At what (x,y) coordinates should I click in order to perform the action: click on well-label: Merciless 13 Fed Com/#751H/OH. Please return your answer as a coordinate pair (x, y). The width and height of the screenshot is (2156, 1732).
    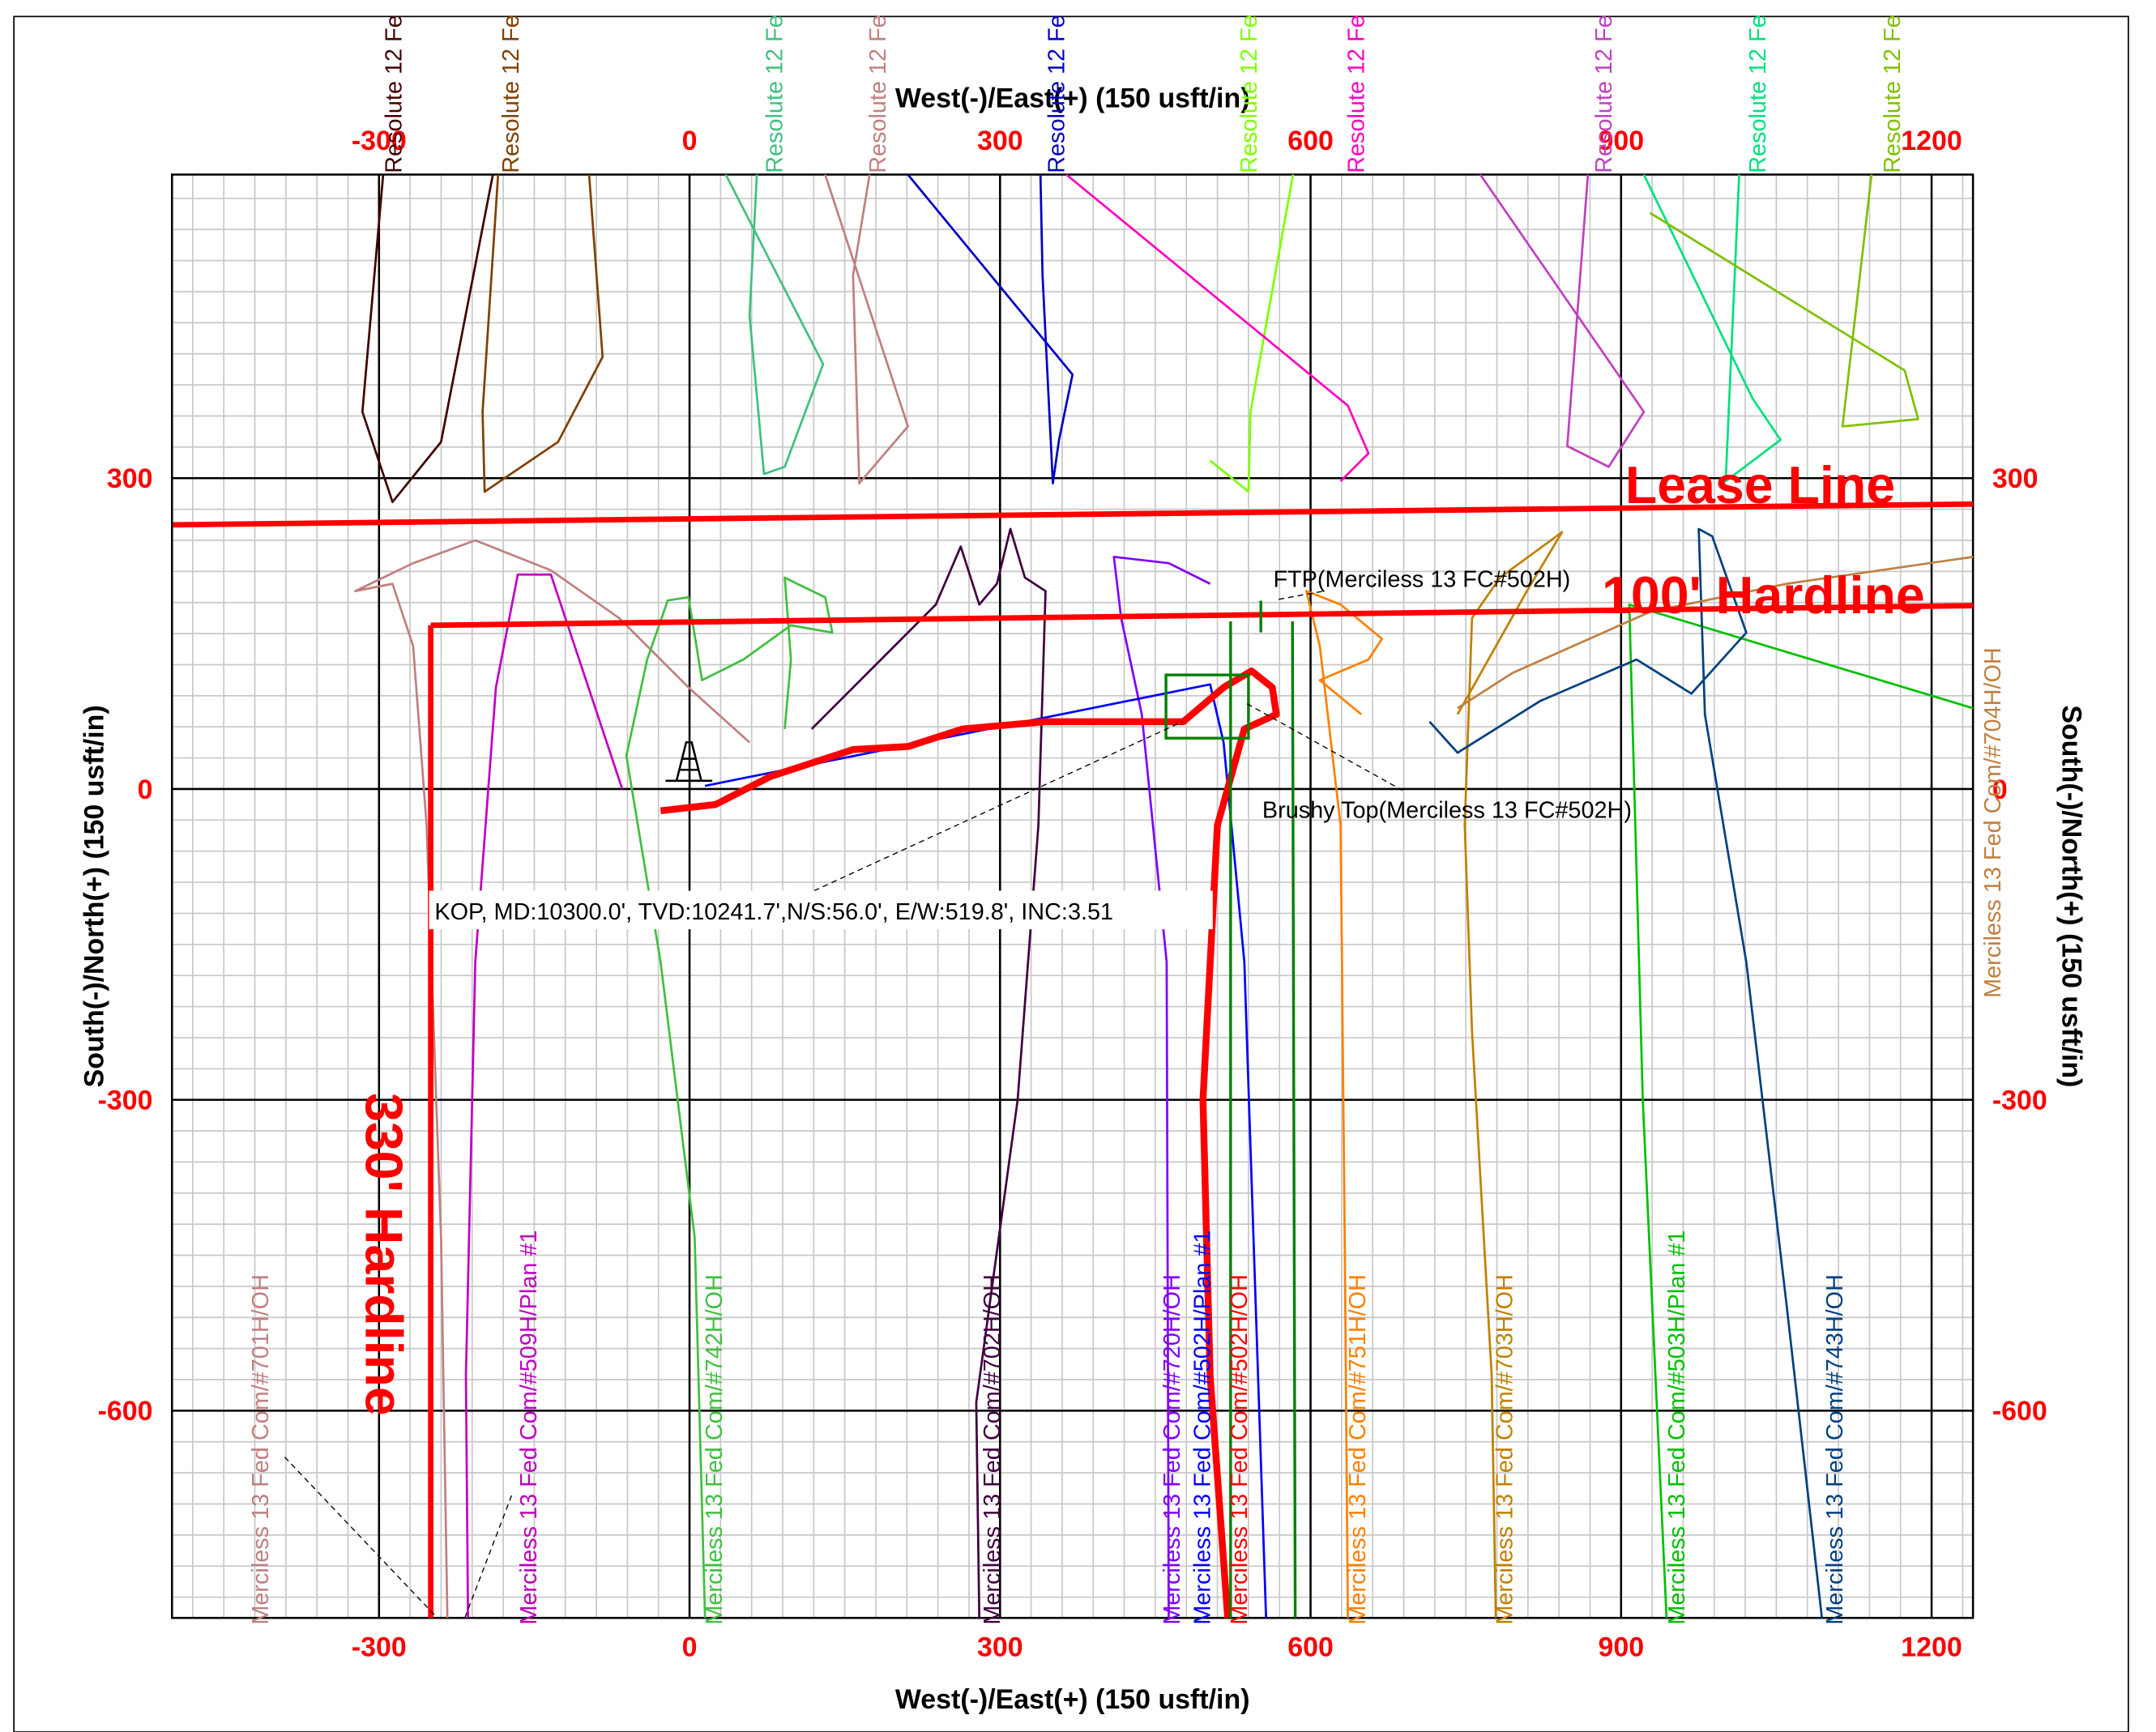
    Looking at the image, I should click on (1358, 1450).